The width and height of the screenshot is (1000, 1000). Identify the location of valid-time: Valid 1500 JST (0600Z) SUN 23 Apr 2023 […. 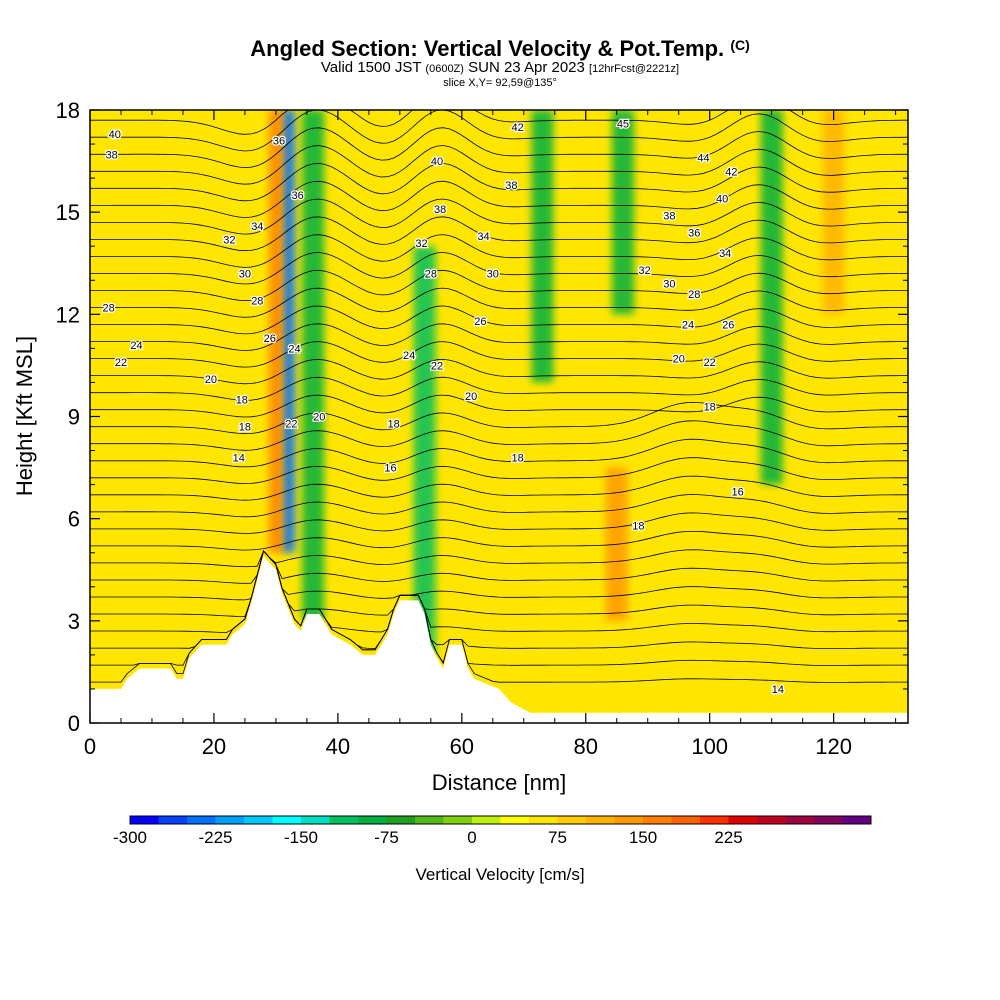
(500, 67).